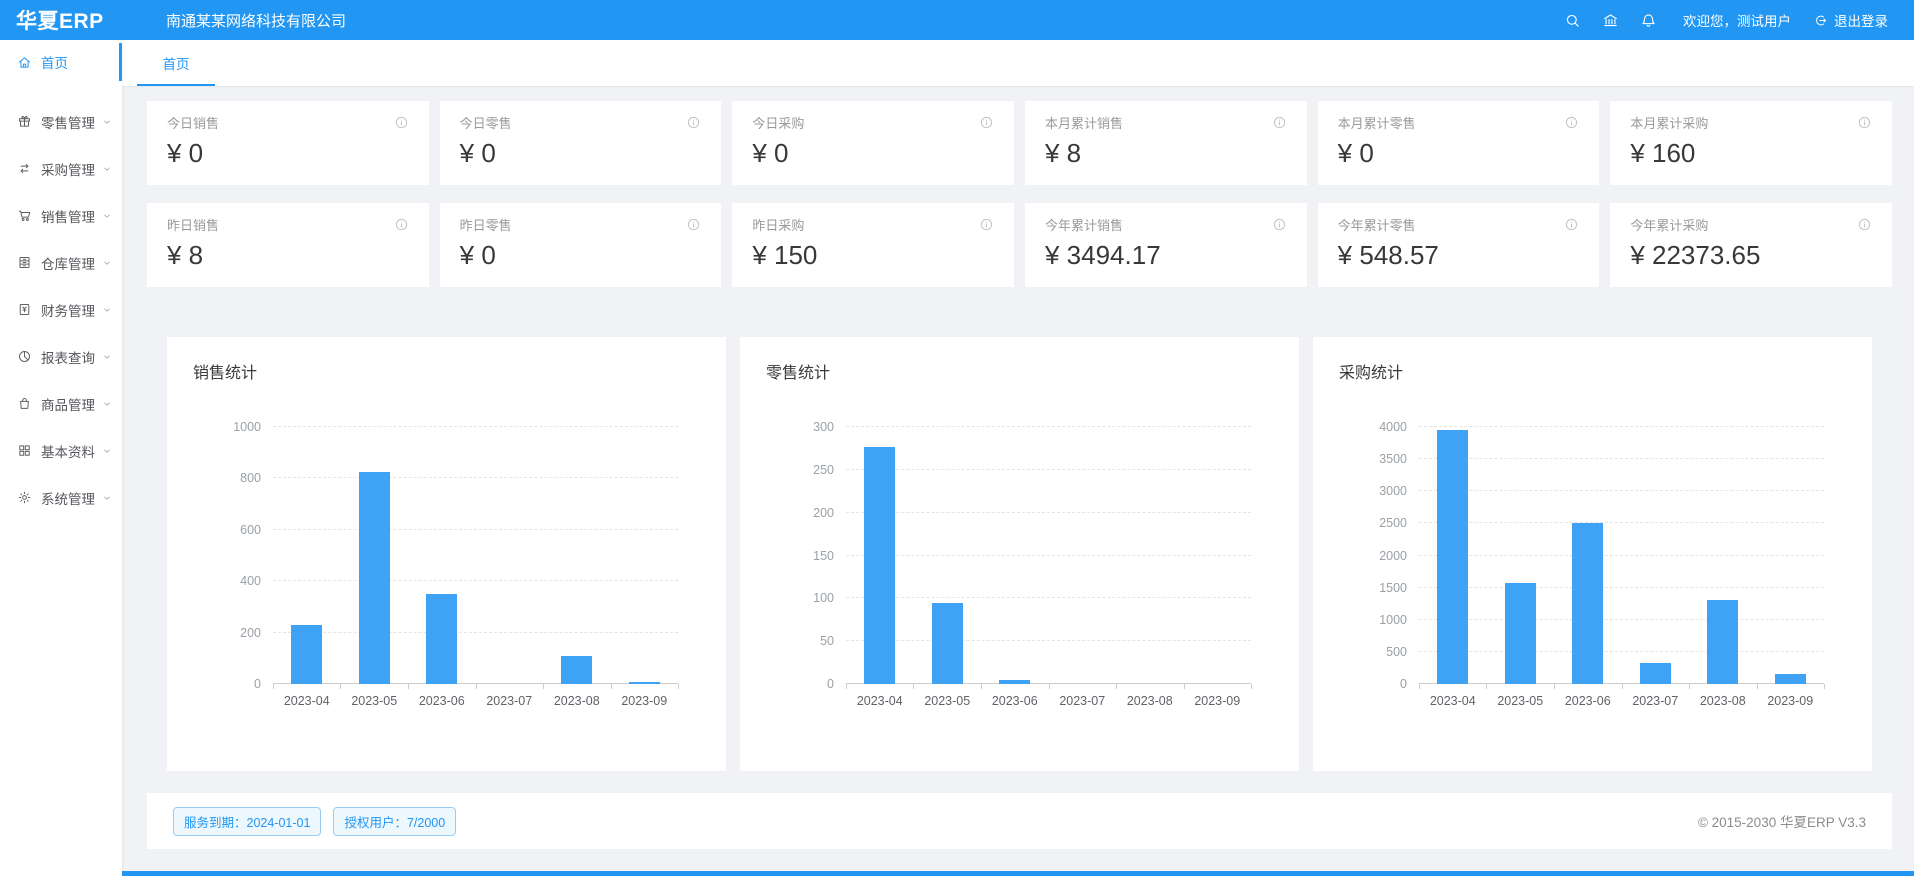  Describe the element at coordinates (24, 215) in the screenshot. I see `cart-icon` at that location.